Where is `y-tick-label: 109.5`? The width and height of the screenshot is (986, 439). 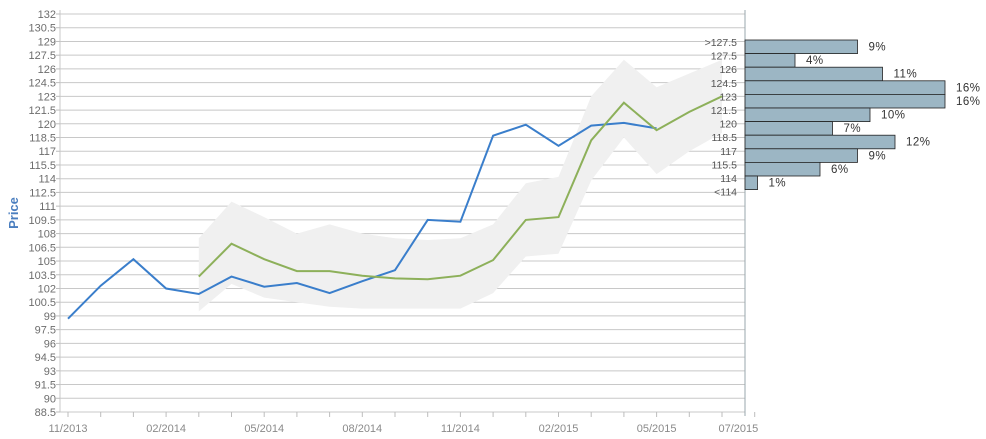 y-tick-label: 109.5 is located at coordinates (42, 221).